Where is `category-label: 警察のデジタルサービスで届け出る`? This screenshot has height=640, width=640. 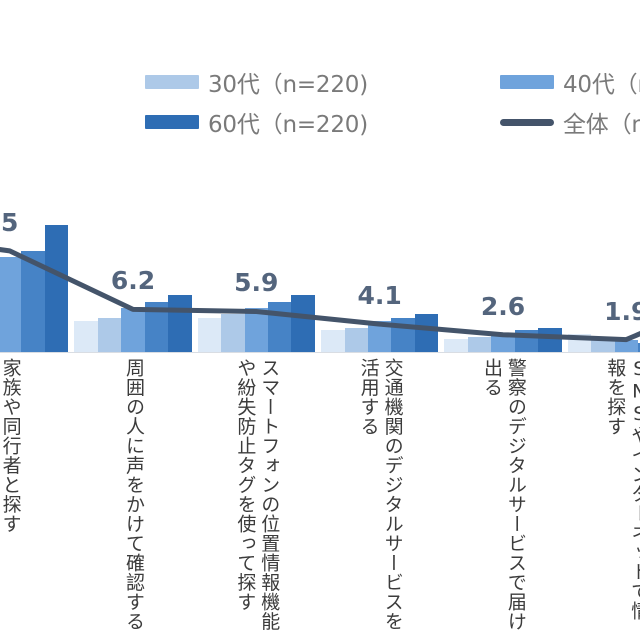 category-label: 警察のデジタルサービスで届け出る is located at coordinates (503, 494).